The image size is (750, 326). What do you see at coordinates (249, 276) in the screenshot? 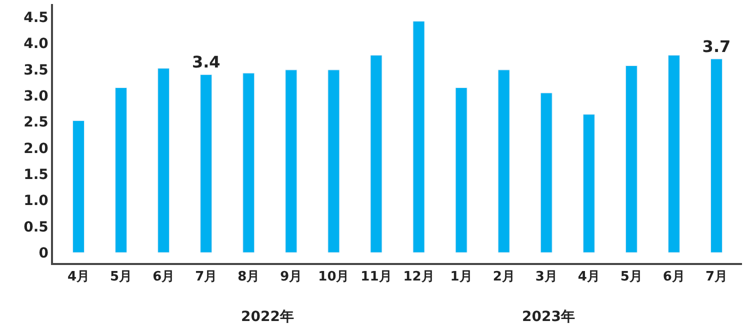
I see `x-tick-label: 8月` at bounding box center [249, 276].